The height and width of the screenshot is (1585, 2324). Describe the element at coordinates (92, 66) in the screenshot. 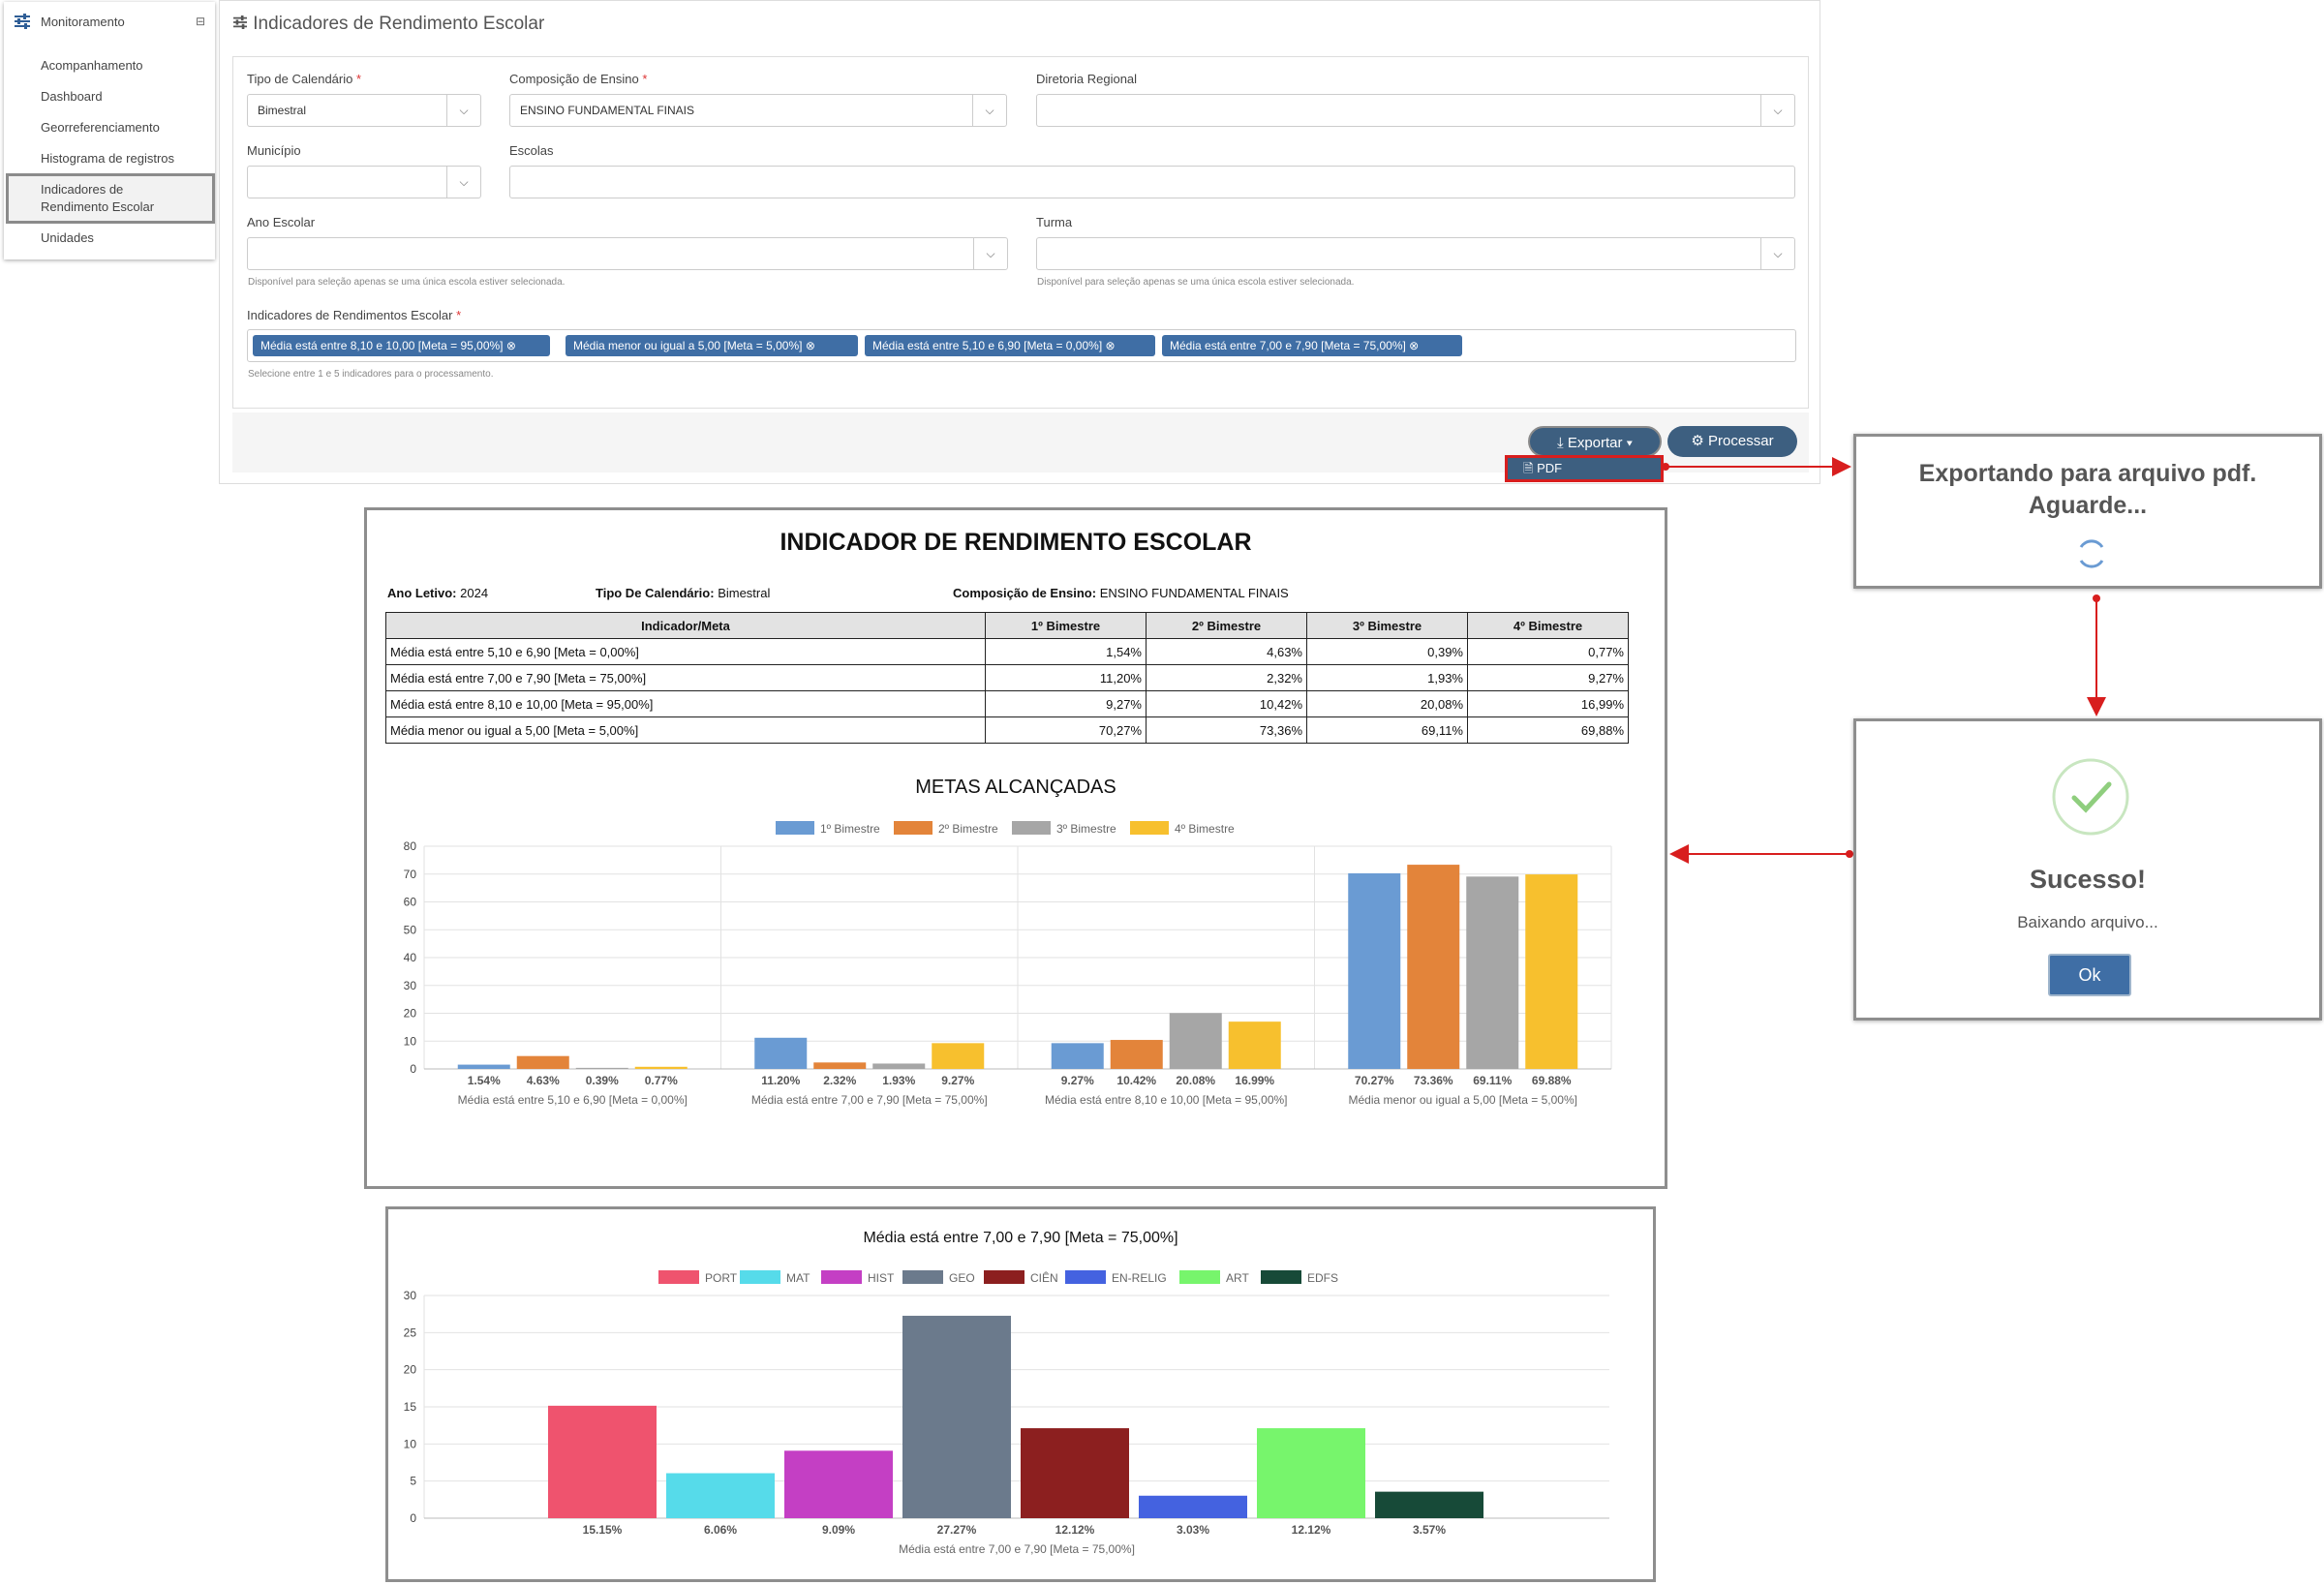

I see `sidebar-item-acompanhamento: Acompanhamento` at that location.